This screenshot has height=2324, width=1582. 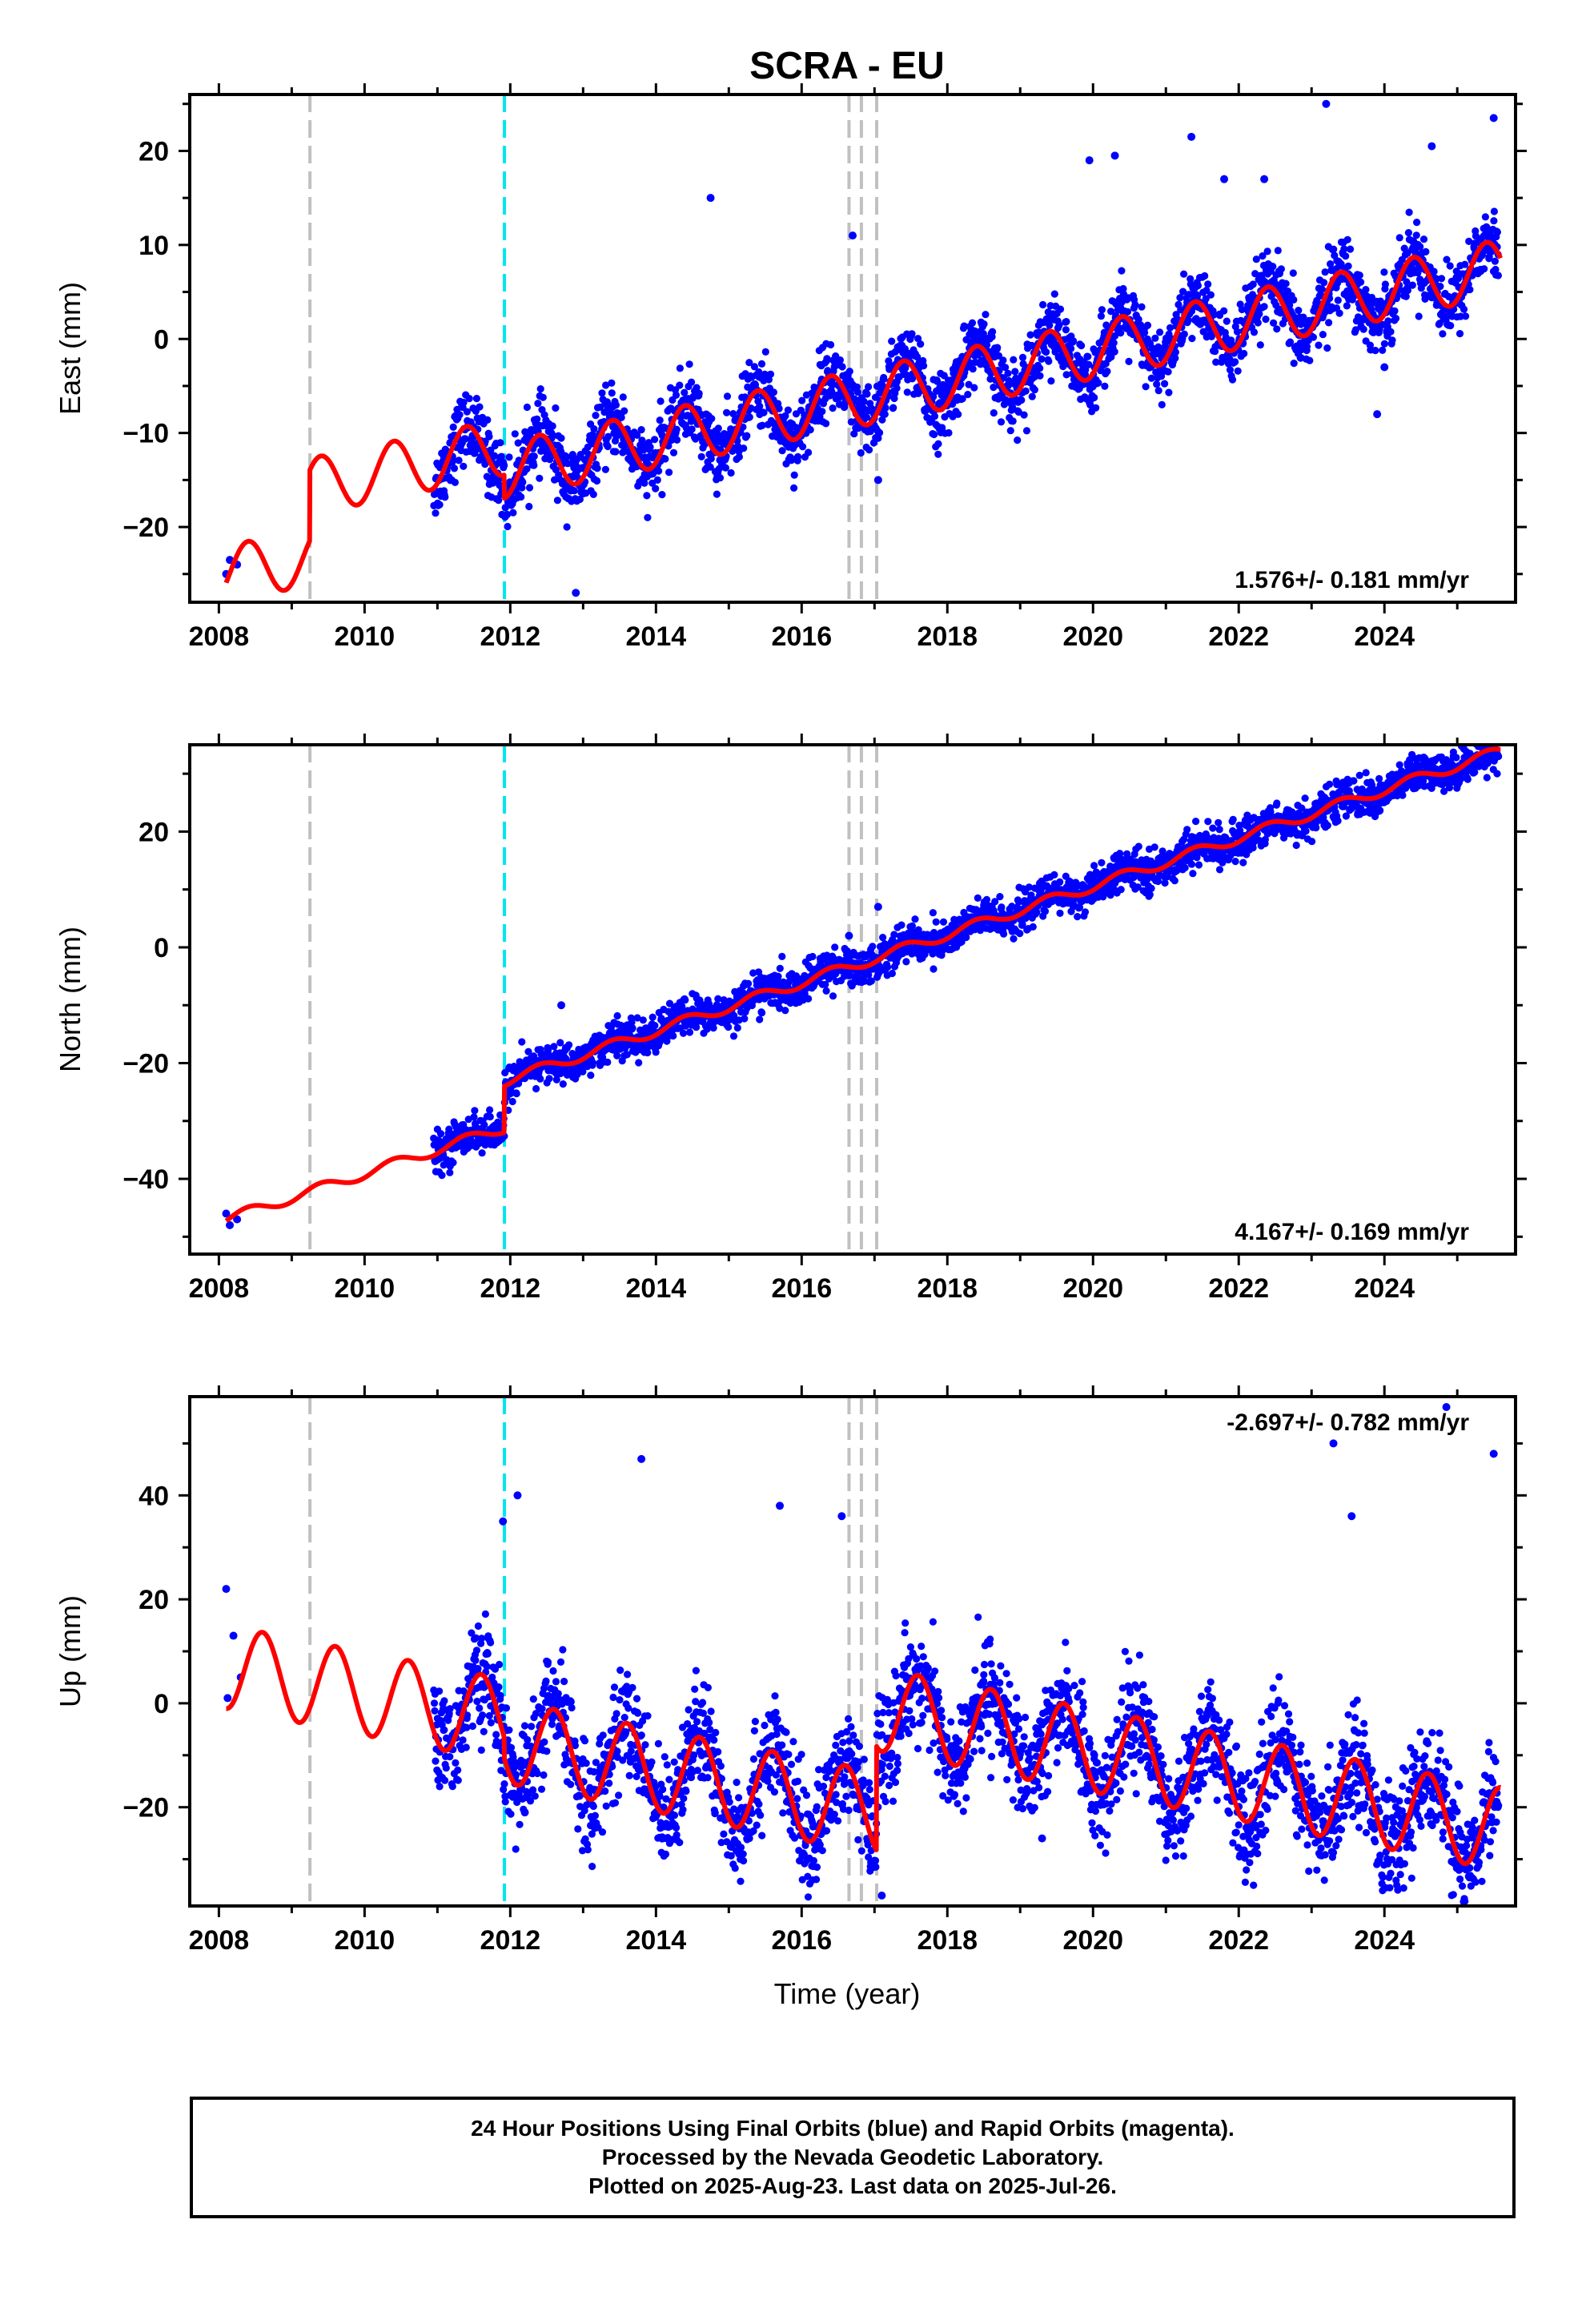 What do you see at coordinates (1092, 636) in the screenshot?
I see `x-tick-label: 2020` at bounding box center [1092, 636].